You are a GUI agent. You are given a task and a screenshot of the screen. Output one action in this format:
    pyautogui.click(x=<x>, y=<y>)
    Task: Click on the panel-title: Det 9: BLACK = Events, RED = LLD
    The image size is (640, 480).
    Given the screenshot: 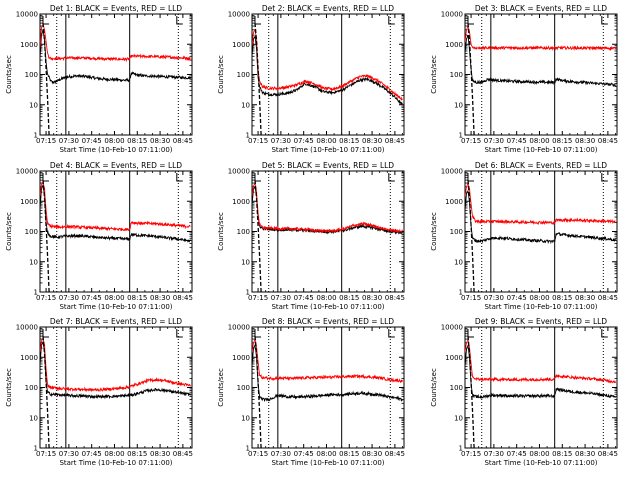 What is the action you would take?
    pyautogui.click(x=541, y=321)
    